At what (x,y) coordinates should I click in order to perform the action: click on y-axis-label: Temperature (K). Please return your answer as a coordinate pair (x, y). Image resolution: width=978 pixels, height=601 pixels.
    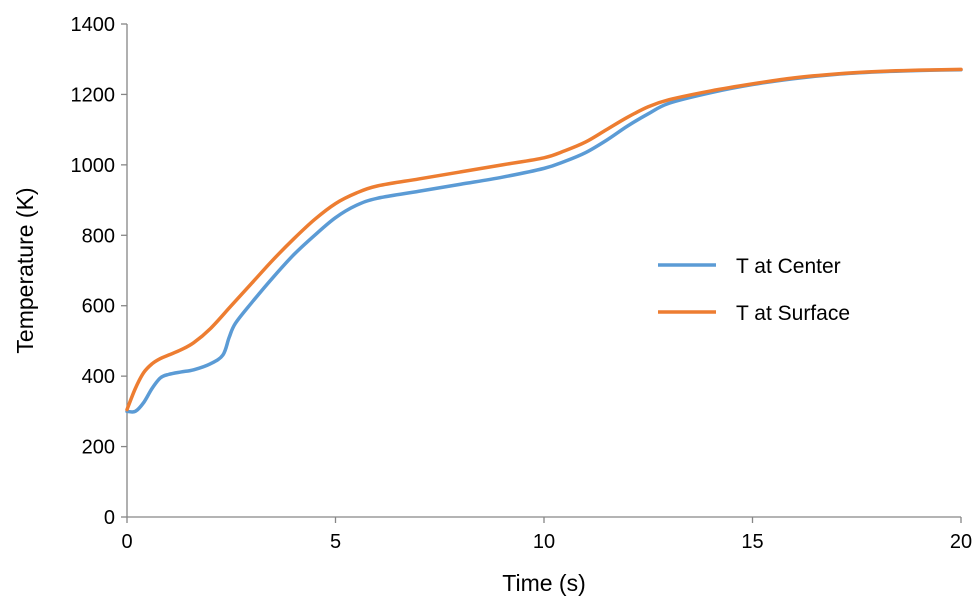
    Looking at the image, I should click on (25, 270).